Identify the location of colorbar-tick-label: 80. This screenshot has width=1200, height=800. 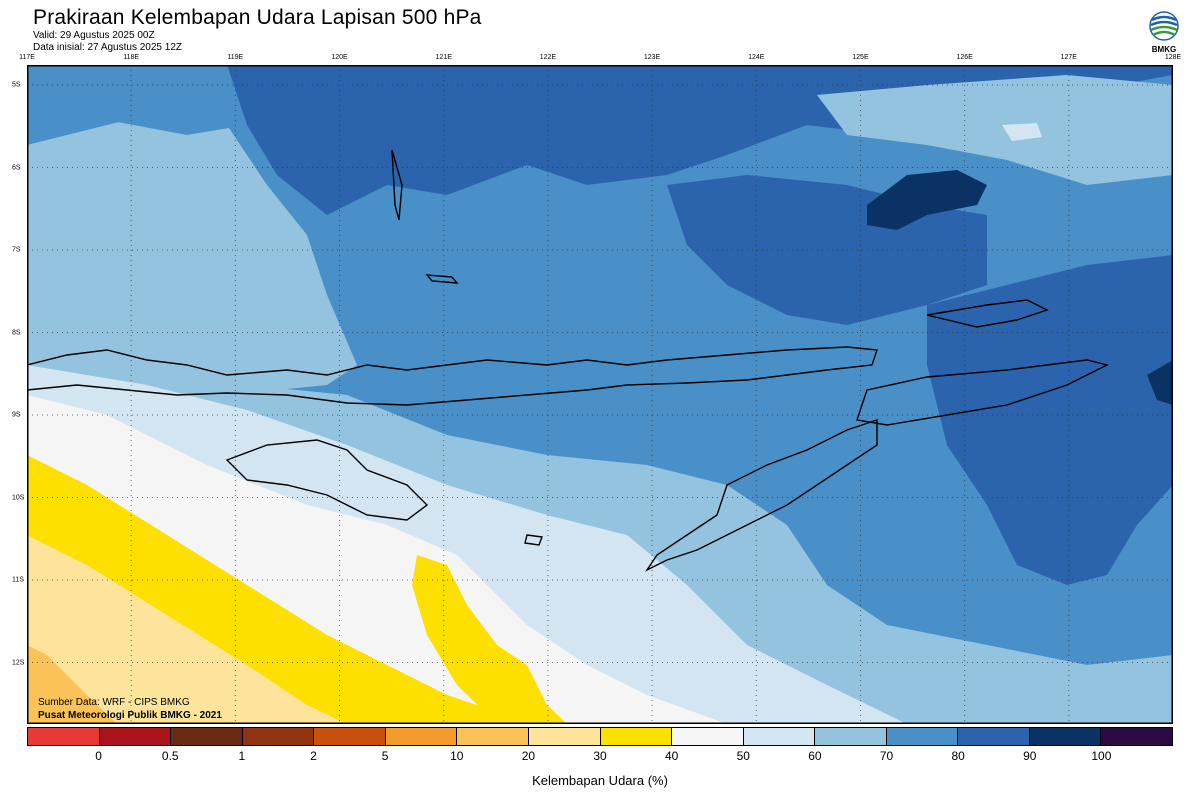
(958, 756).